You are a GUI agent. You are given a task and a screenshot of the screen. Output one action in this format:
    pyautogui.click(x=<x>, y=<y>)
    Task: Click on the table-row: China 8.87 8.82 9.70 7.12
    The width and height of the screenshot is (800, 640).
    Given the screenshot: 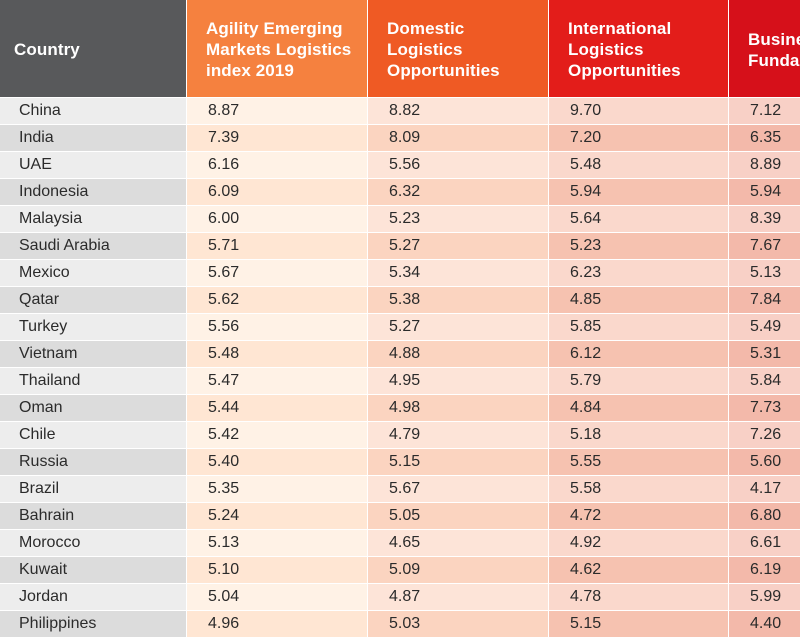 What is the action you would take?
    pyautogui.click(x=400, y=111)
    